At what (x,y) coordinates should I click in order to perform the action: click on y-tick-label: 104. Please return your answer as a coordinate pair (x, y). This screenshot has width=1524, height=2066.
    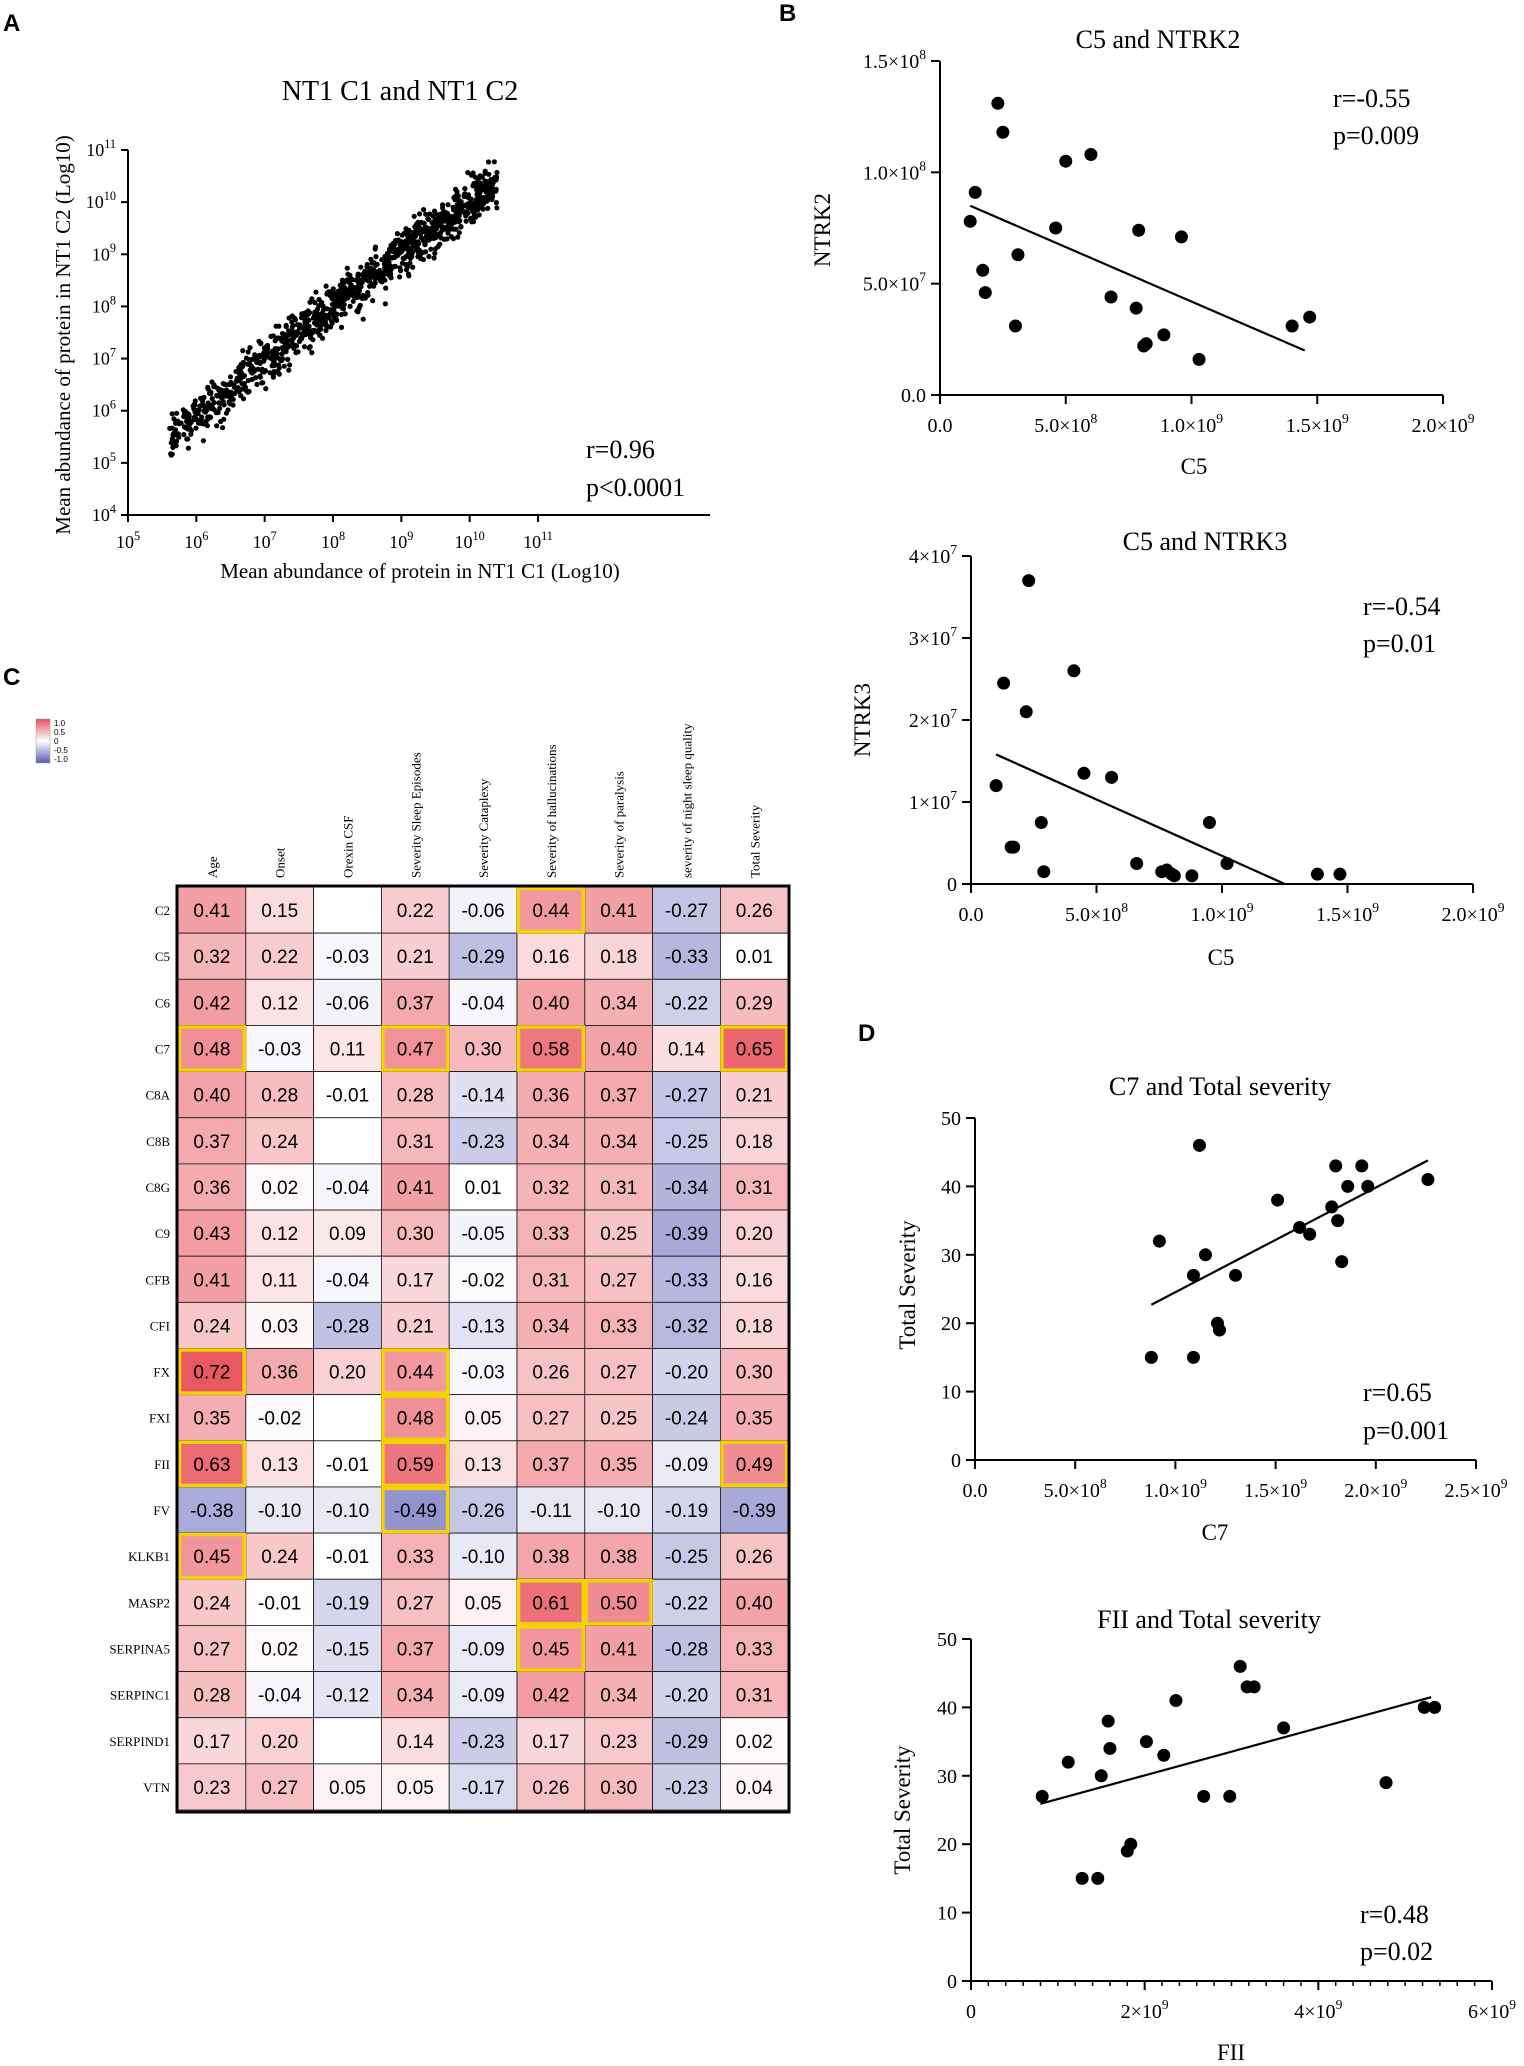
    Looking at the image, I should click on (104, 513).